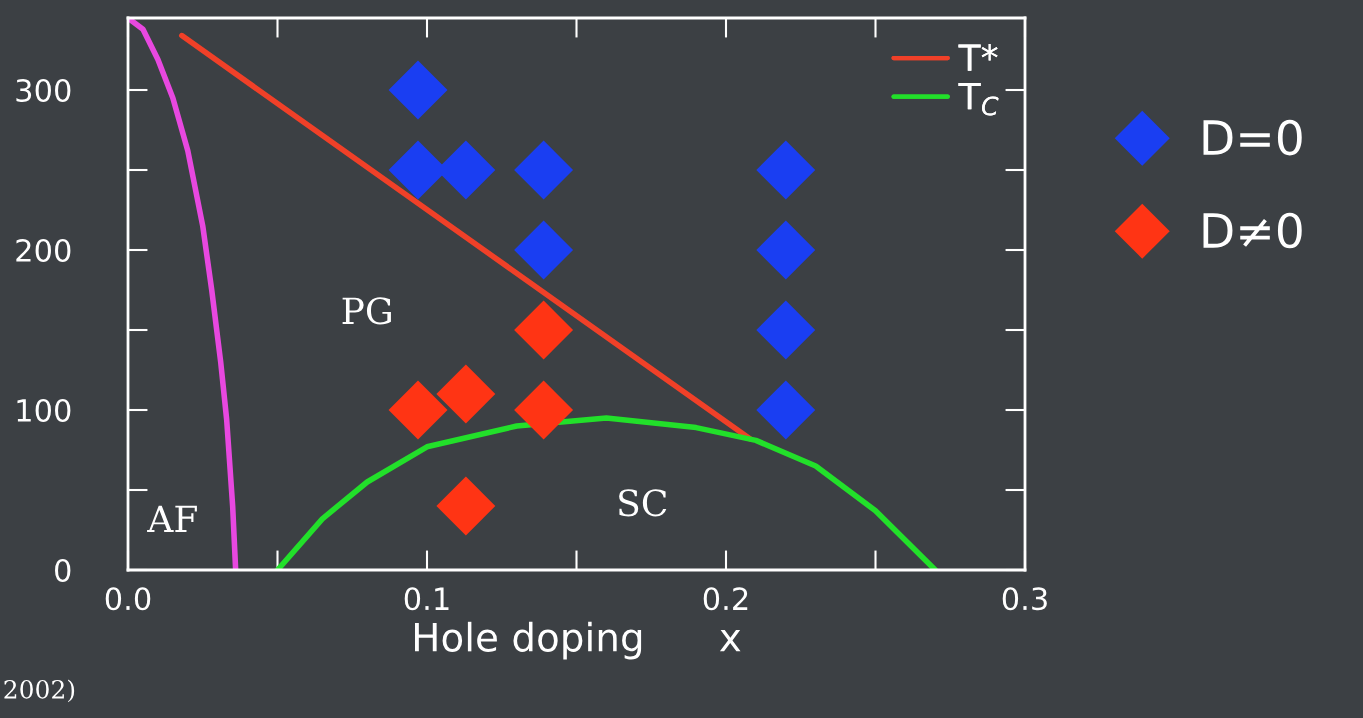  Describe the element at coordinates (725, 599) in the screenshot. I see `x-tick-label: 0.2` at that location.